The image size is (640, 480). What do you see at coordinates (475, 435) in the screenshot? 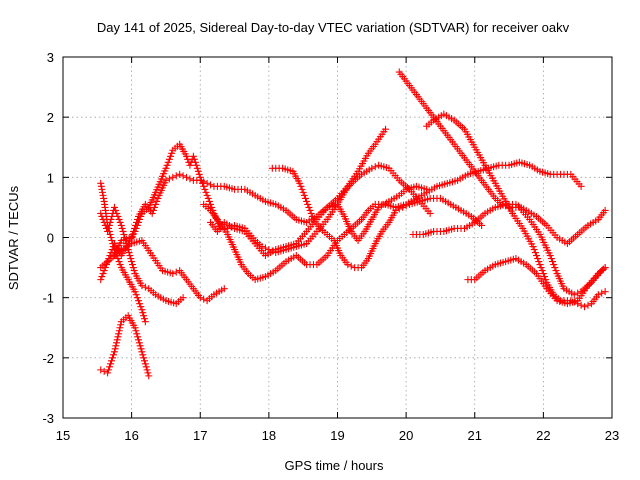
I see `x-tick-label: 21` at bounding box center [475, 435].